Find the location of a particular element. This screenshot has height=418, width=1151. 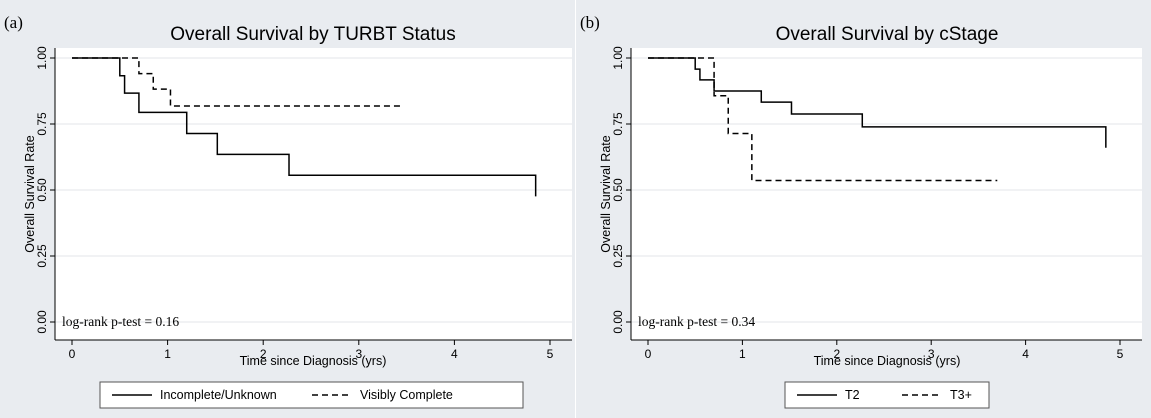

legend-label: Visibly Complete is located at coordinates (406, 395).